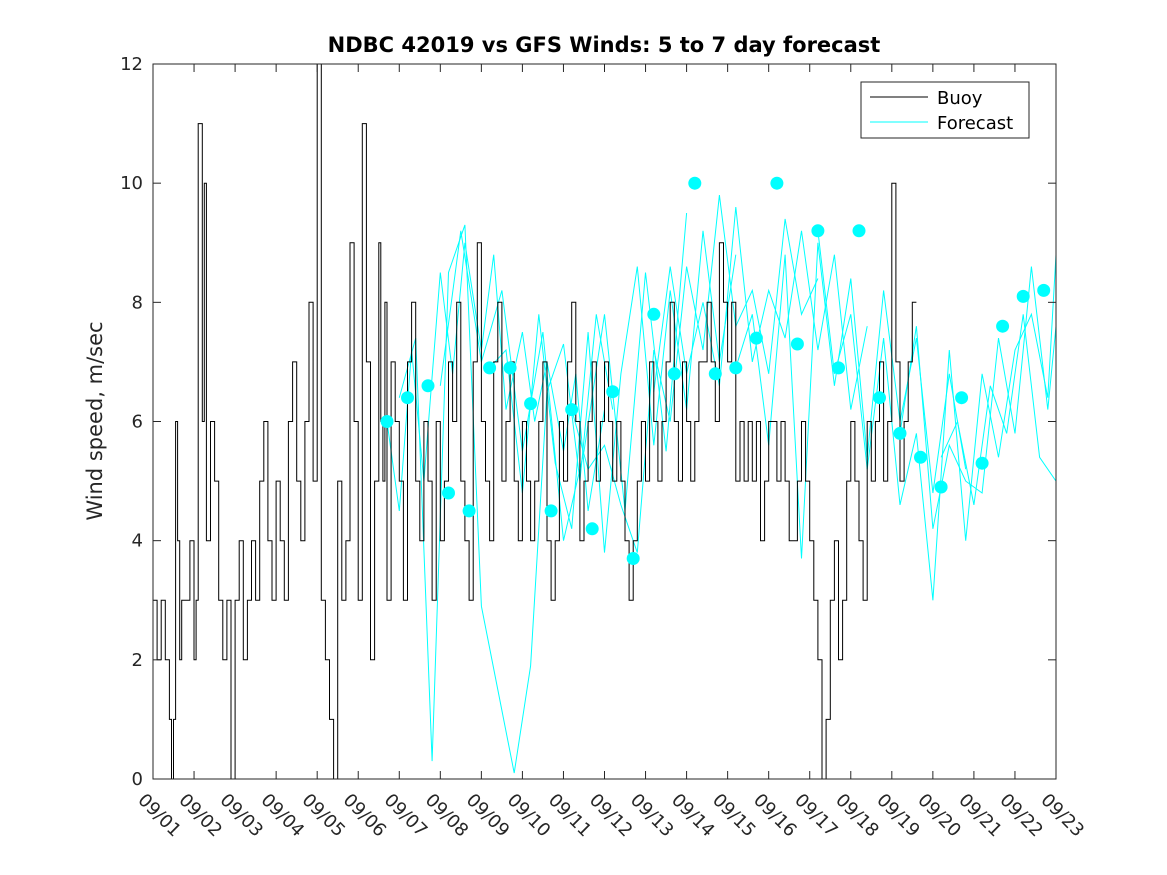  What do you see at coordinates (975, 123) in the screenshot?
I see `legend-forecast-label: Forecast` at bounding box center [975, 123].